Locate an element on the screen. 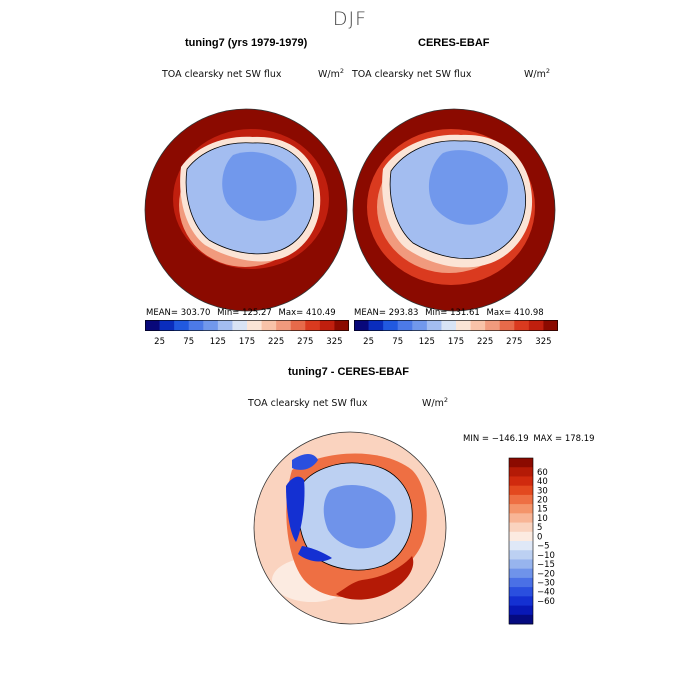 This screenshot has height=700, width=700. panel-1-variable: TOA clearsky net SW flux is located at coordinates (222, 74).